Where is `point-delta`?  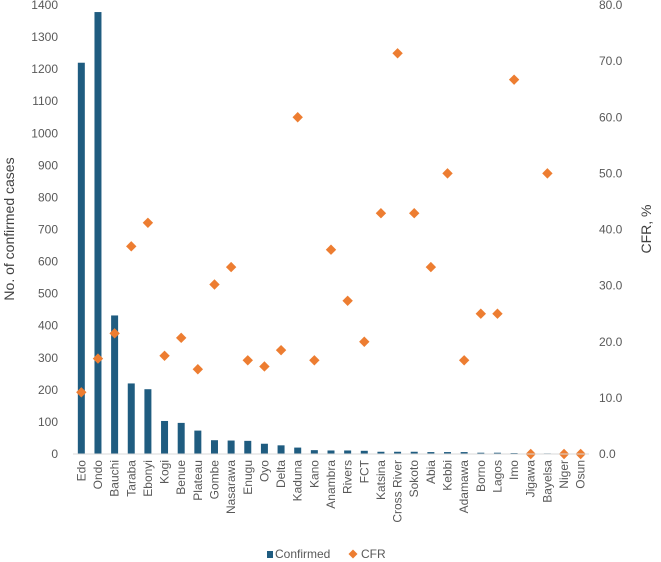
point-delta is located at coordinates (281, 350).